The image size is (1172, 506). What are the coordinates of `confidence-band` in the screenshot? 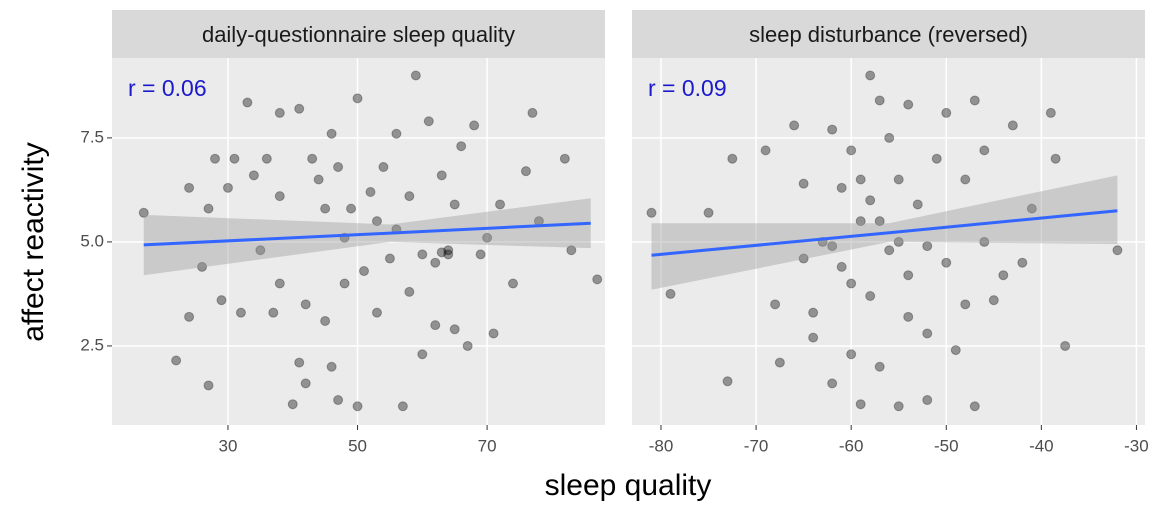 It's located at (367, 237).